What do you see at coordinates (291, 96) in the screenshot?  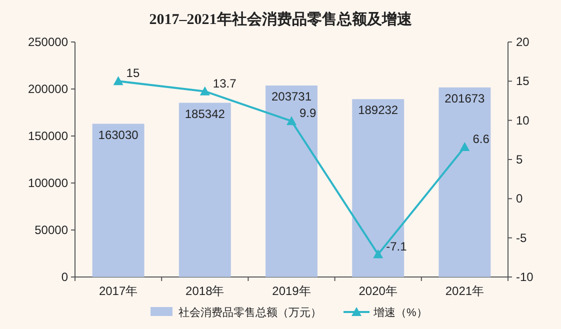 I see `data-label: 203731` at bounding box center [291, 96].